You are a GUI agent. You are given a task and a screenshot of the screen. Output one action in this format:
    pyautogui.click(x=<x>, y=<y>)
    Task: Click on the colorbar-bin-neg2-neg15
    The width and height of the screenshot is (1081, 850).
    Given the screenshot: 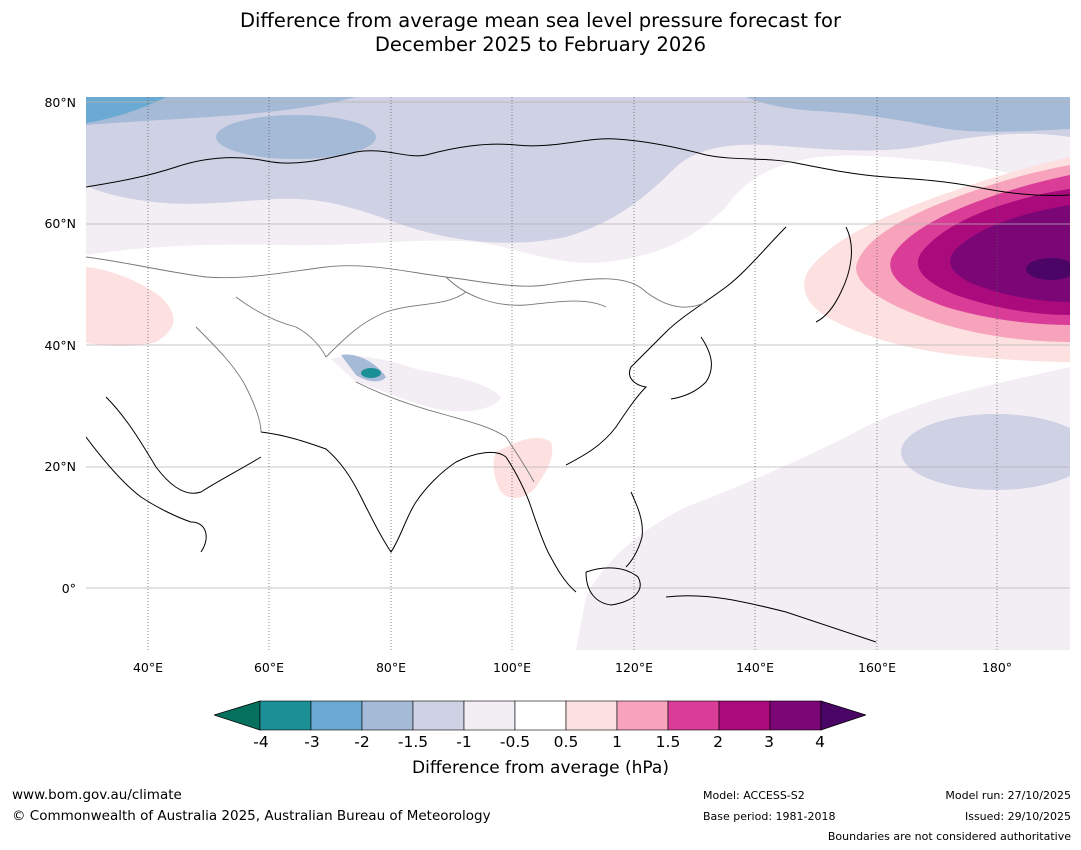 What is the action you would take?
    pyautogui.click(x=387, y=715)
    